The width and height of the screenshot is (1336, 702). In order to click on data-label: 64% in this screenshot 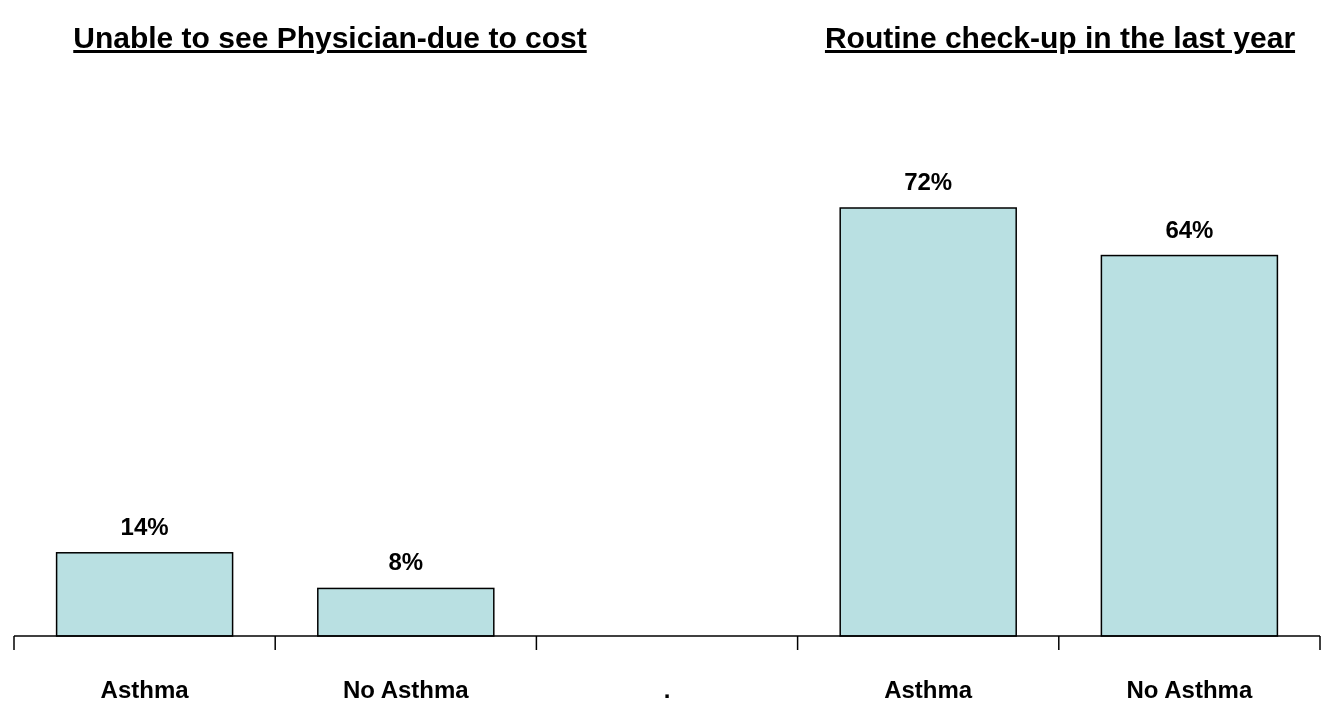, I will do `click(1189, 229)`.